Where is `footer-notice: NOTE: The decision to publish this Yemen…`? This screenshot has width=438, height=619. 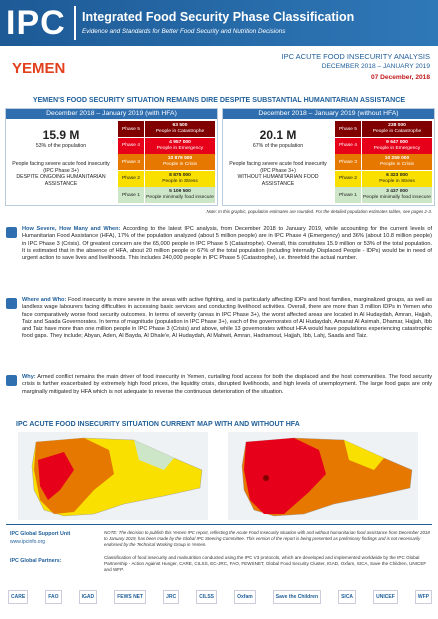 footer-notice: NOTE: The decision to publish this Yemen… is located at coordinates (267, 538).